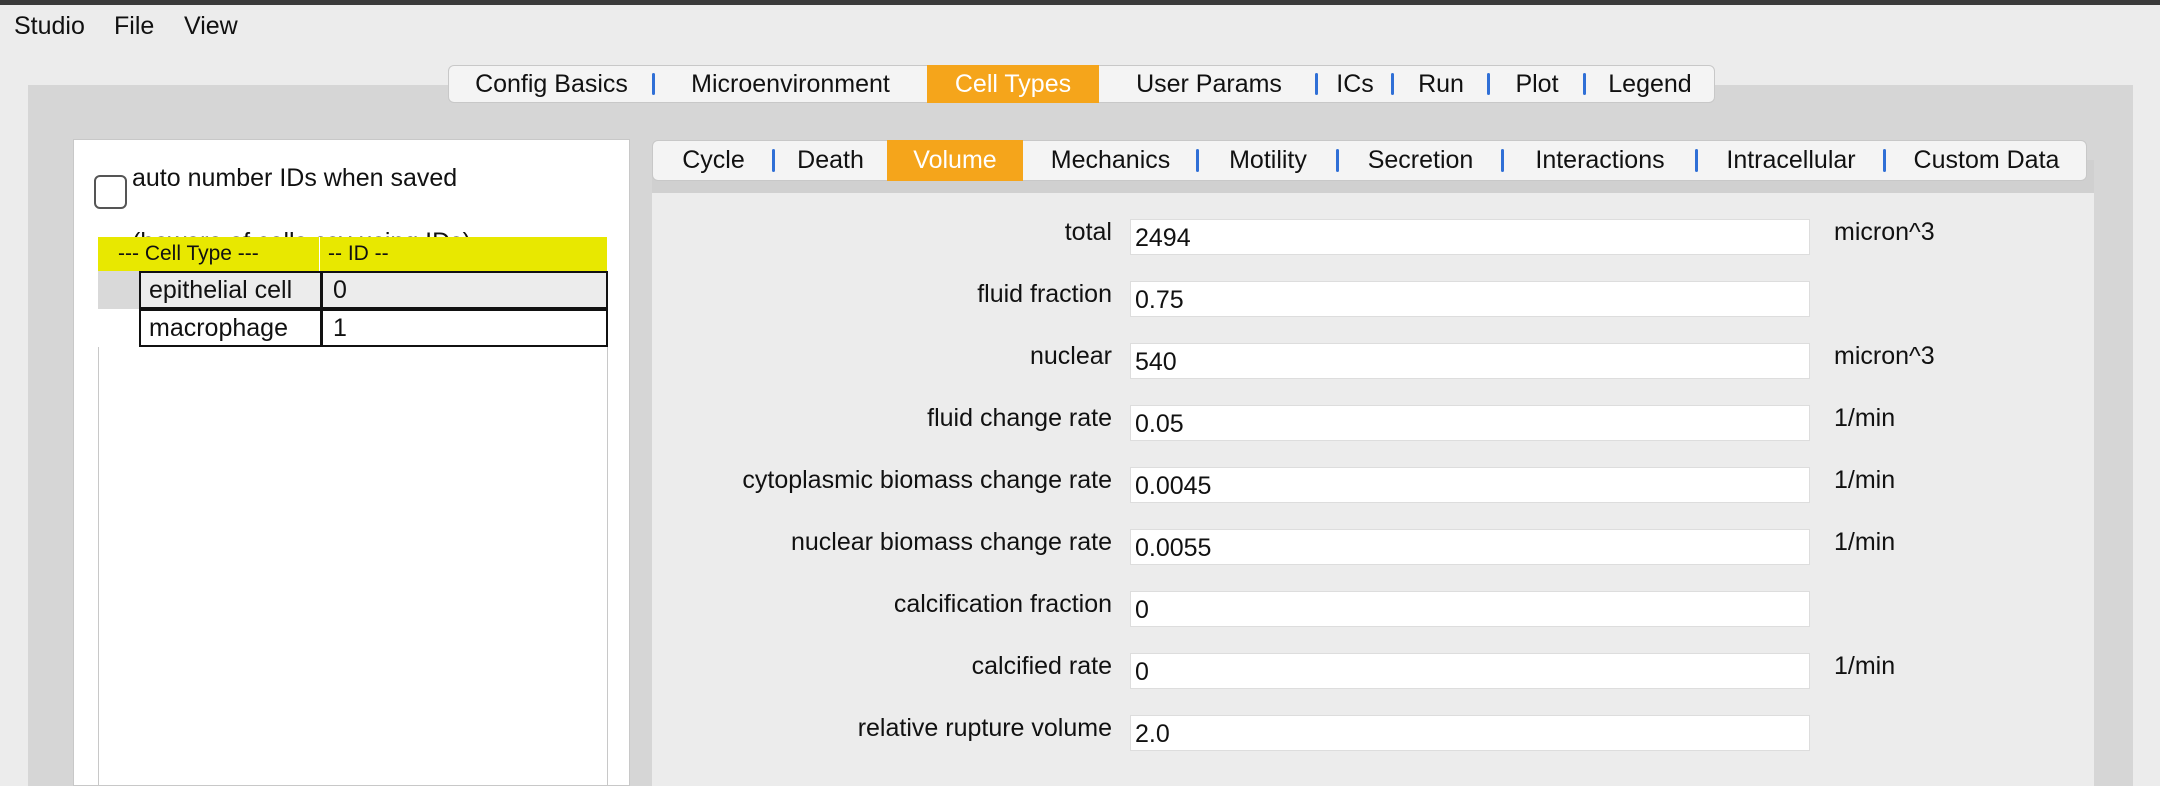 The width and height of the screenshot is (2160, 786). I want to click on tab-label: Motility, so click(1268, 160).